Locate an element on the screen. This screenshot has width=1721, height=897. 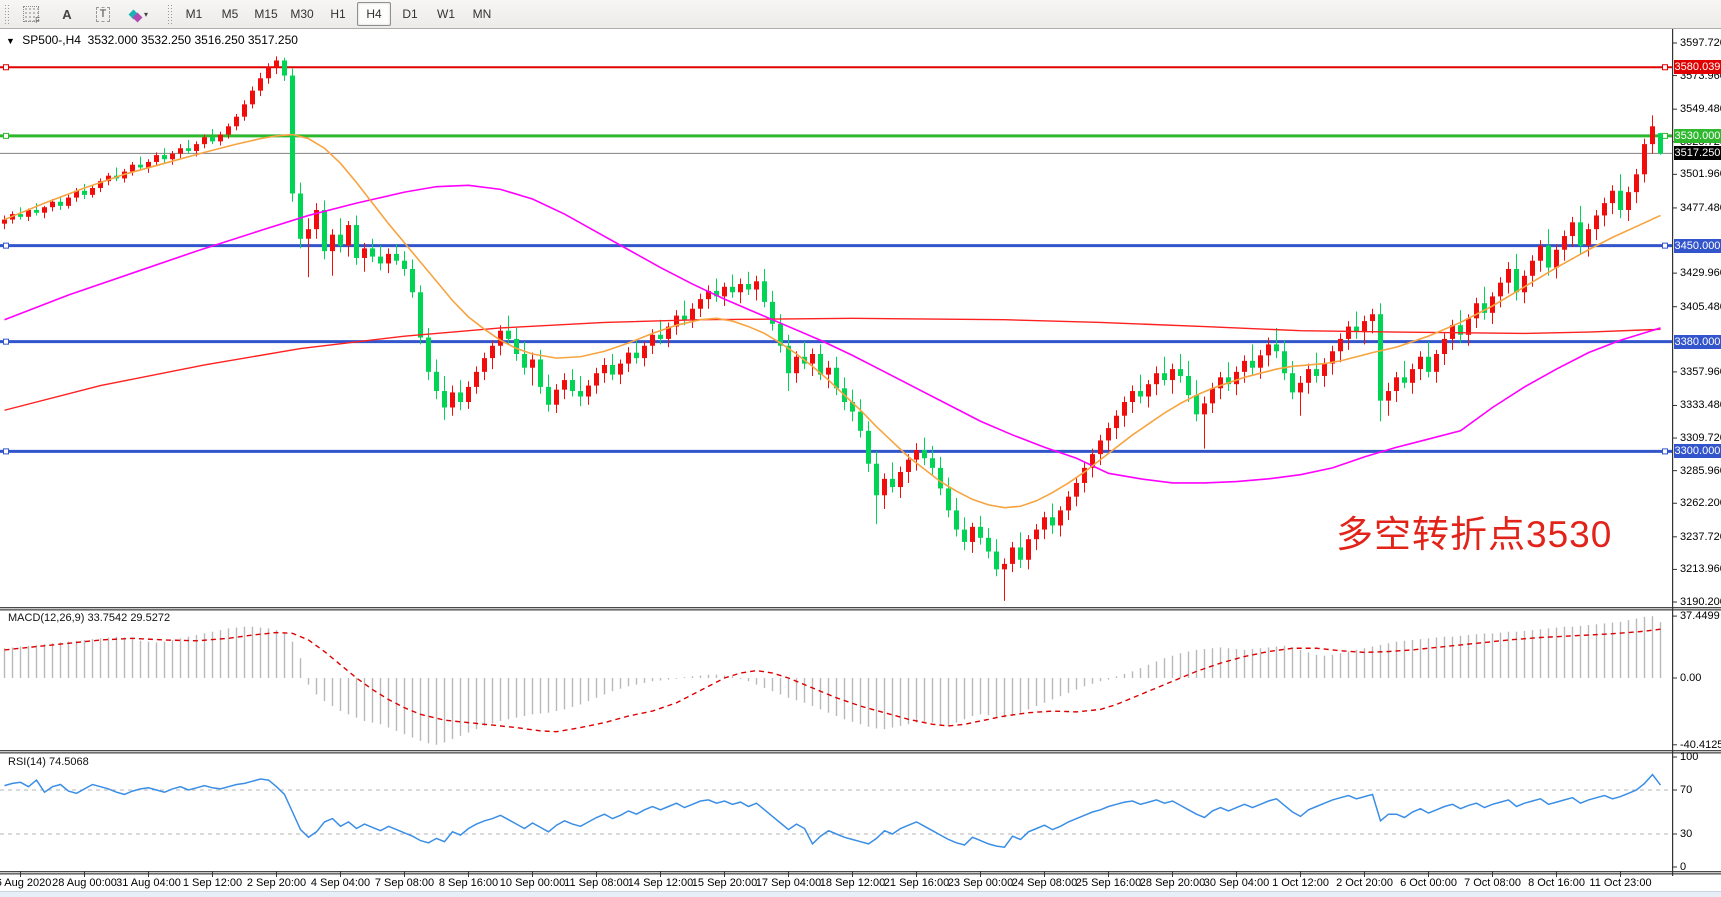
window-bottom-strip is located at coordinates (860, 894).